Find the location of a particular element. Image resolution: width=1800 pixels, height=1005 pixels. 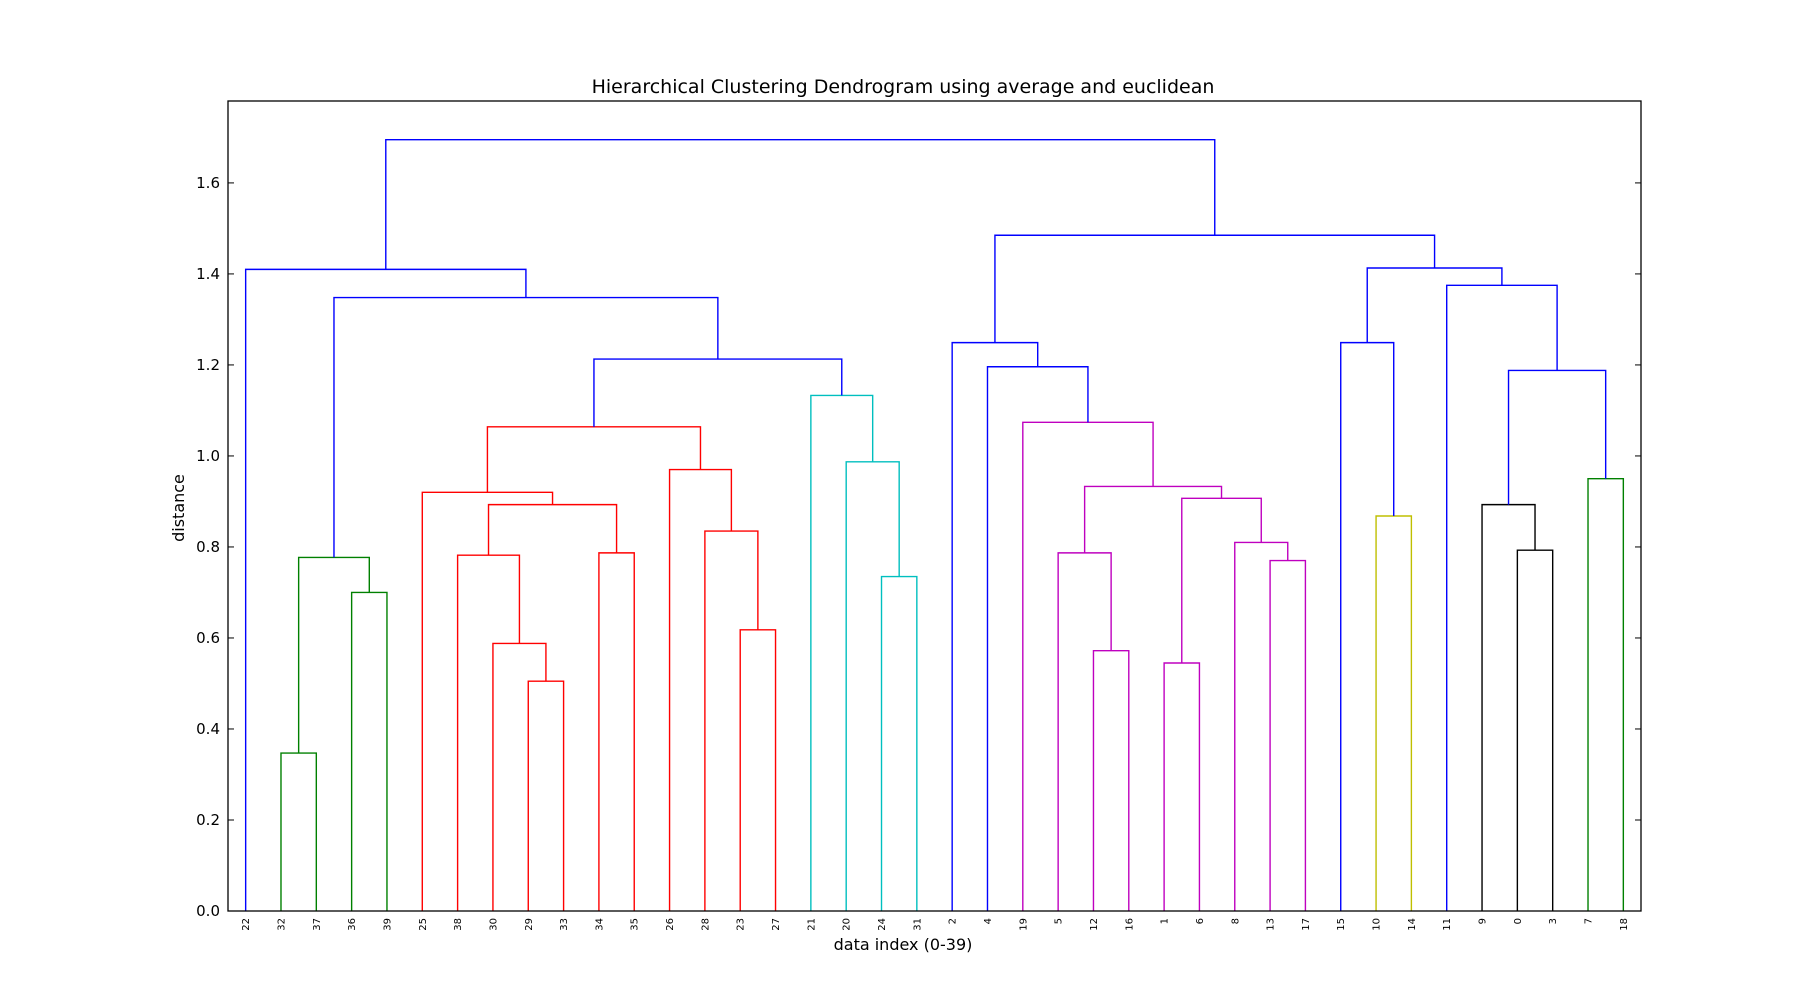

x-tick-label-37: 3 is located at coordinates (1553, 921).